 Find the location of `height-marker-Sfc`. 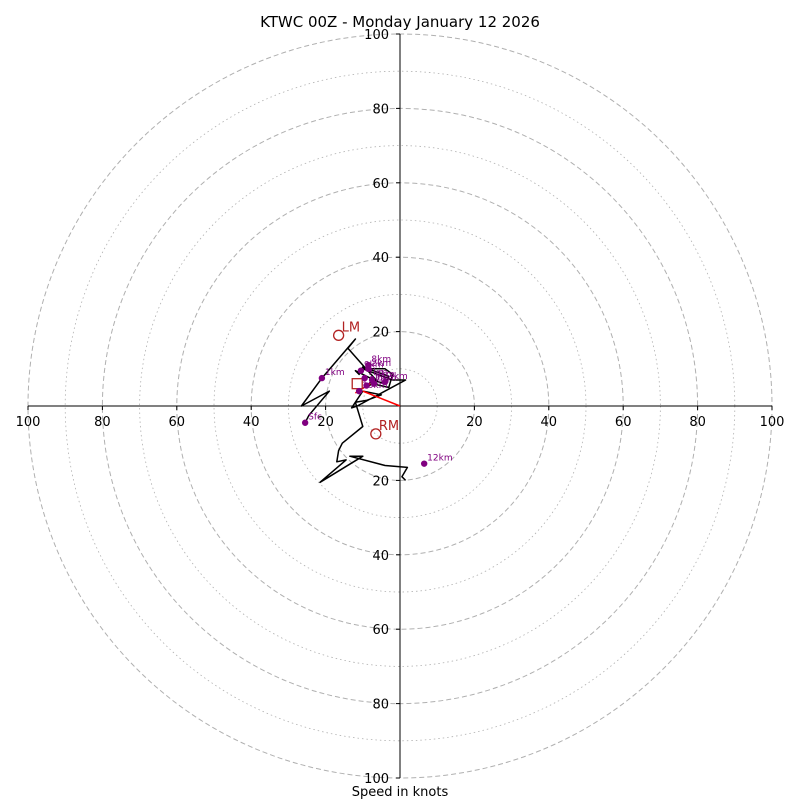

height-marker-Sfc is located at coordinates (305, 422).